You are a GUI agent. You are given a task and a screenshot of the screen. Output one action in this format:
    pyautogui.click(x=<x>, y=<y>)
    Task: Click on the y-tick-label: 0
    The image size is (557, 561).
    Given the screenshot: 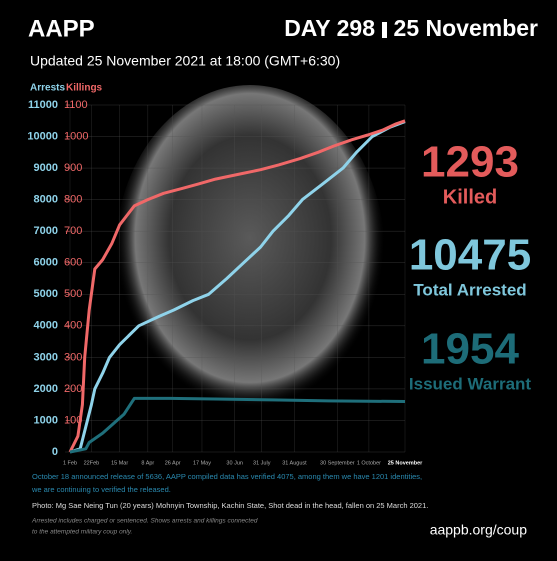 What is the action you would take?
    pyautogui.click(x=55, y=452)
    